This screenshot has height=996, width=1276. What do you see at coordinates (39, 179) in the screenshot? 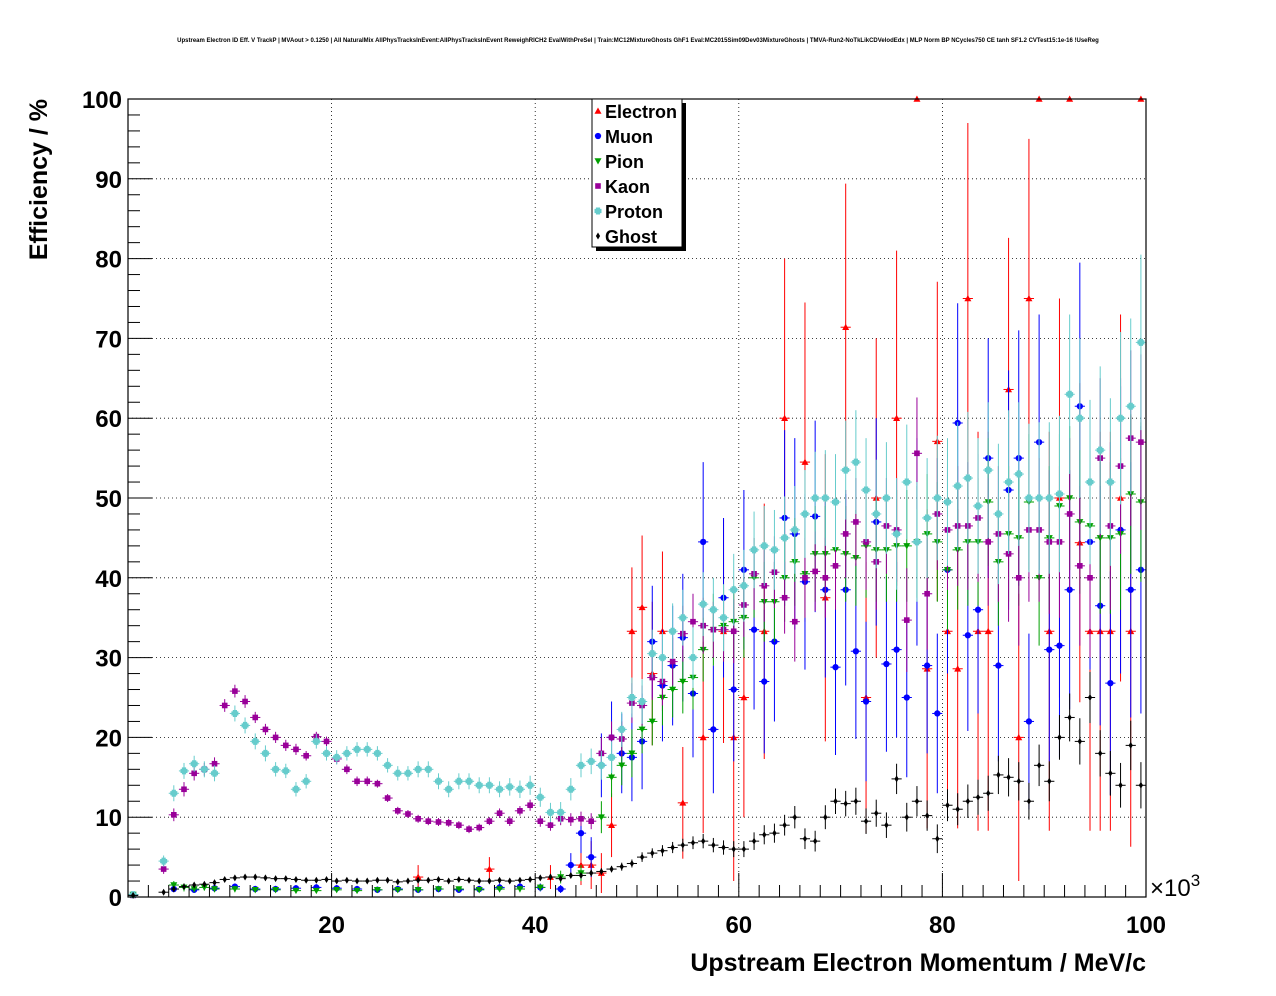
I see `y-axis-title: Efficiency / %` at bounding box center [39, 179].